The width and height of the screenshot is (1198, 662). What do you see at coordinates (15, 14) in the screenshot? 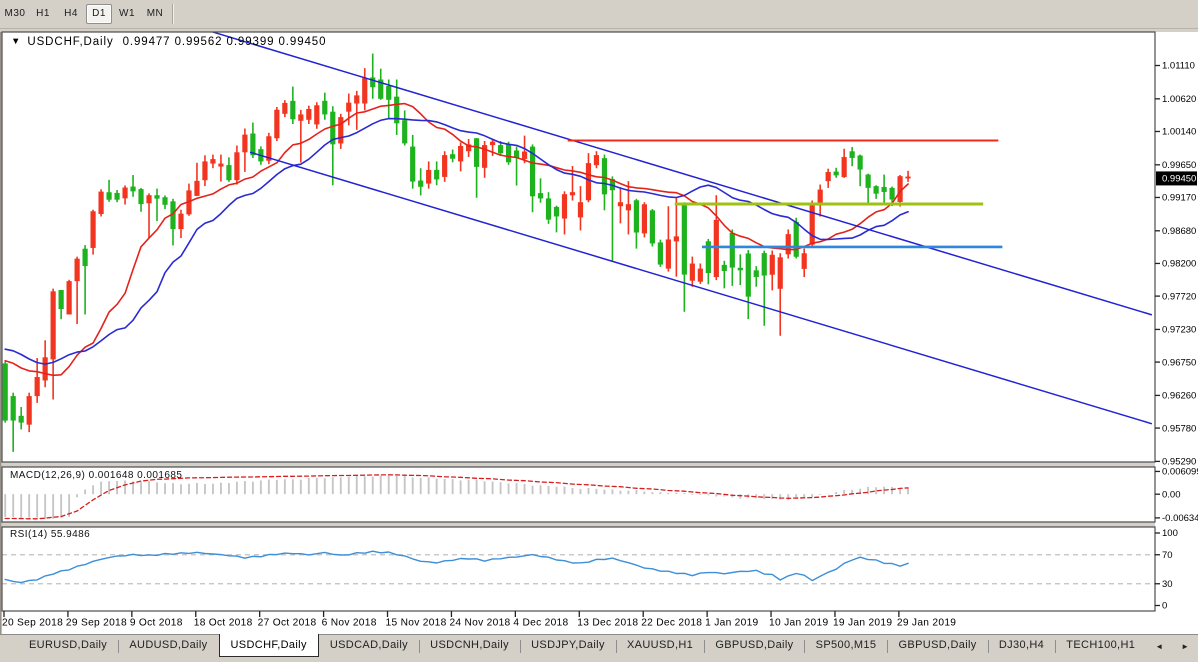
I see `timeframe-button-m30: M30` at bounding box center [15, 14].